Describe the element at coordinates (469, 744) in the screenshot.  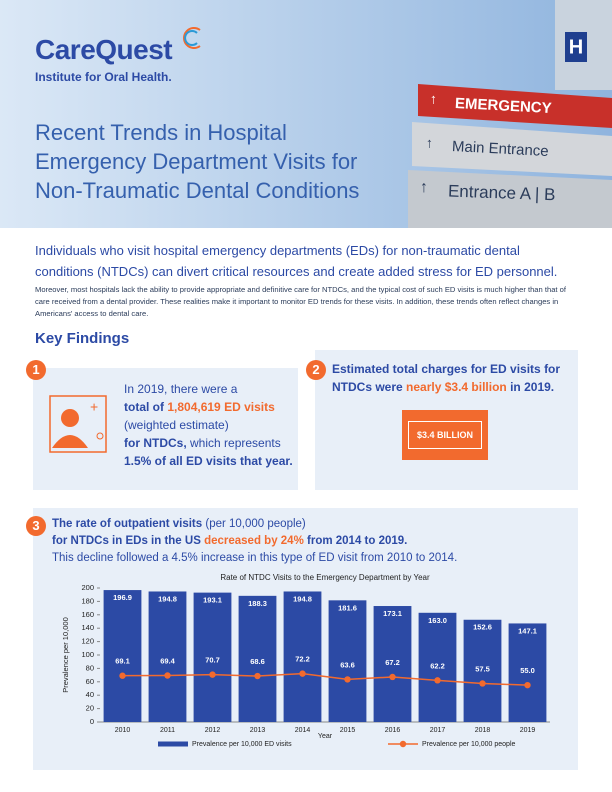
I see `legend-label: Prevalence per 10,000 people` at that location.